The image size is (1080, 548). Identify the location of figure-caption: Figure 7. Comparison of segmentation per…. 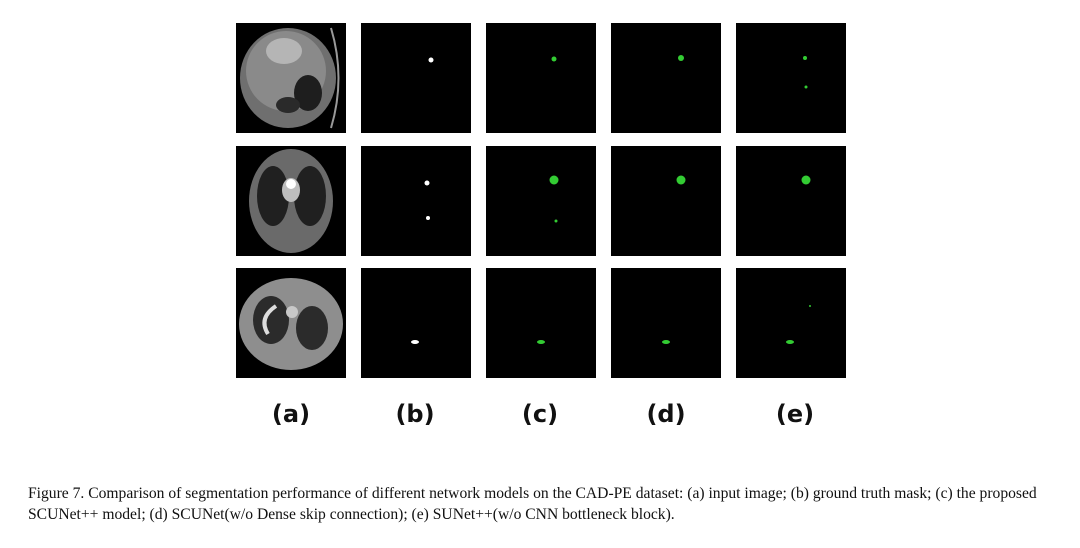
(532, 504).